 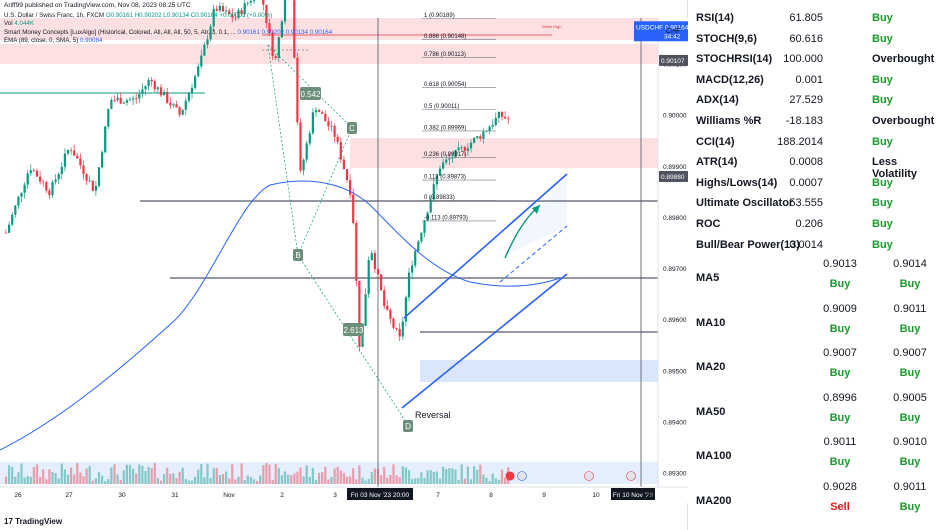 What do you see at coordinates (408, 426) in the screenshot?
I see `point-d-label: D` at bounding box center [408, 426].